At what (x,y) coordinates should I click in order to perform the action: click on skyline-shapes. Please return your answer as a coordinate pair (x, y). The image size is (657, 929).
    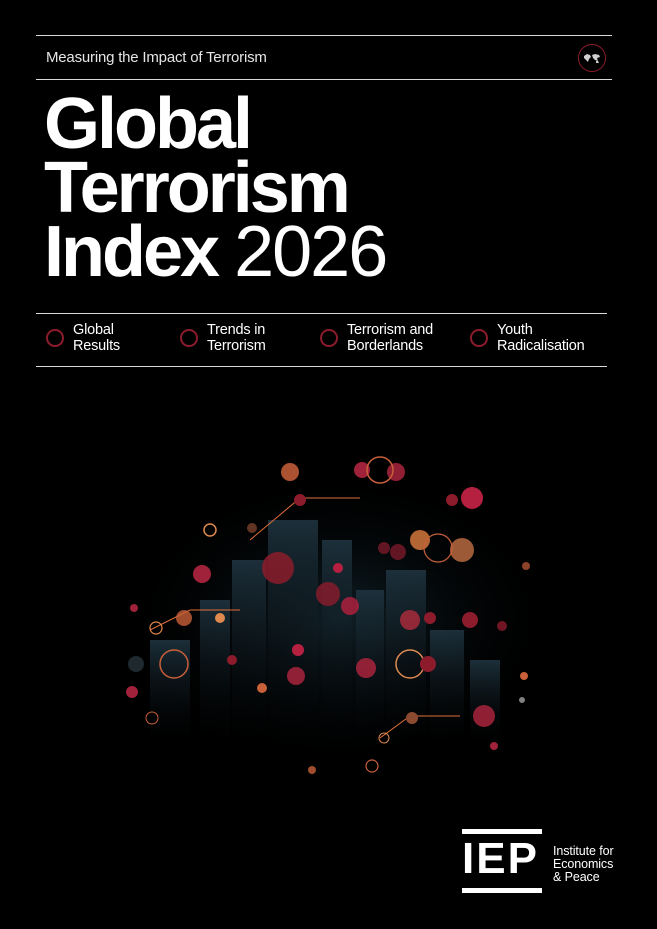
    Looking at the image, I should click on (325, 635).